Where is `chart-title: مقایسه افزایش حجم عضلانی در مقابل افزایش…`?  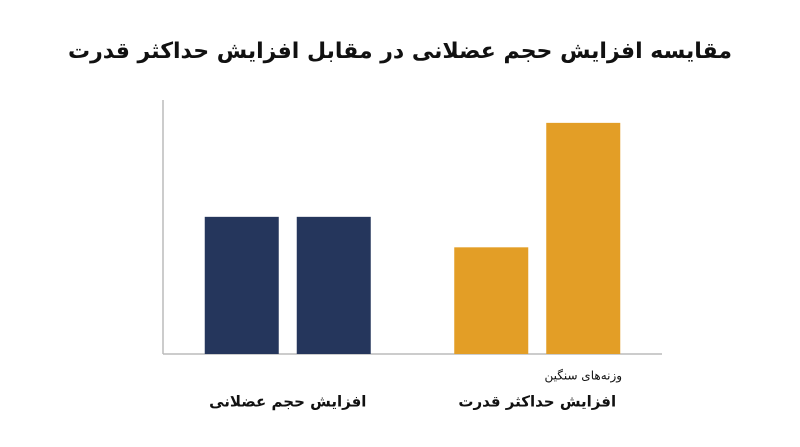 chart-title: مقایسه افزایش حجم عضلانی در مقابل افزایش… is located at coordinates (400, 51).